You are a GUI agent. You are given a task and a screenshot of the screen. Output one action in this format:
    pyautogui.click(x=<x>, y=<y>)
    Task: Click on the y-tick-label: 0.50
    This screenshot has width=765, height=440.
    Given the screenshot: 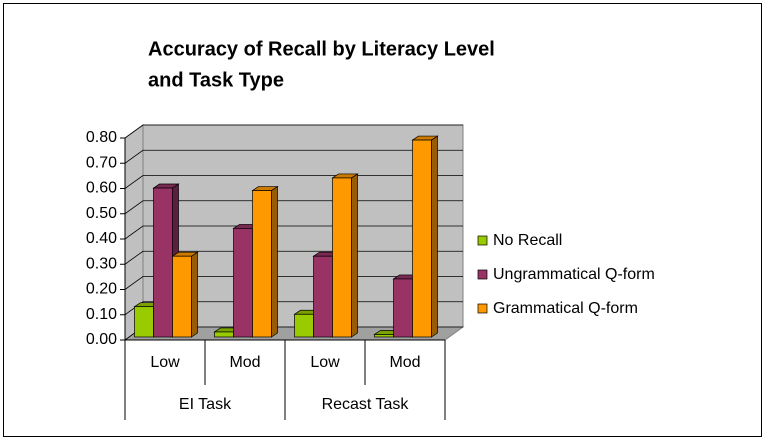 What is the action you would take?
    pyautogui.click(x=101, y=213)
    